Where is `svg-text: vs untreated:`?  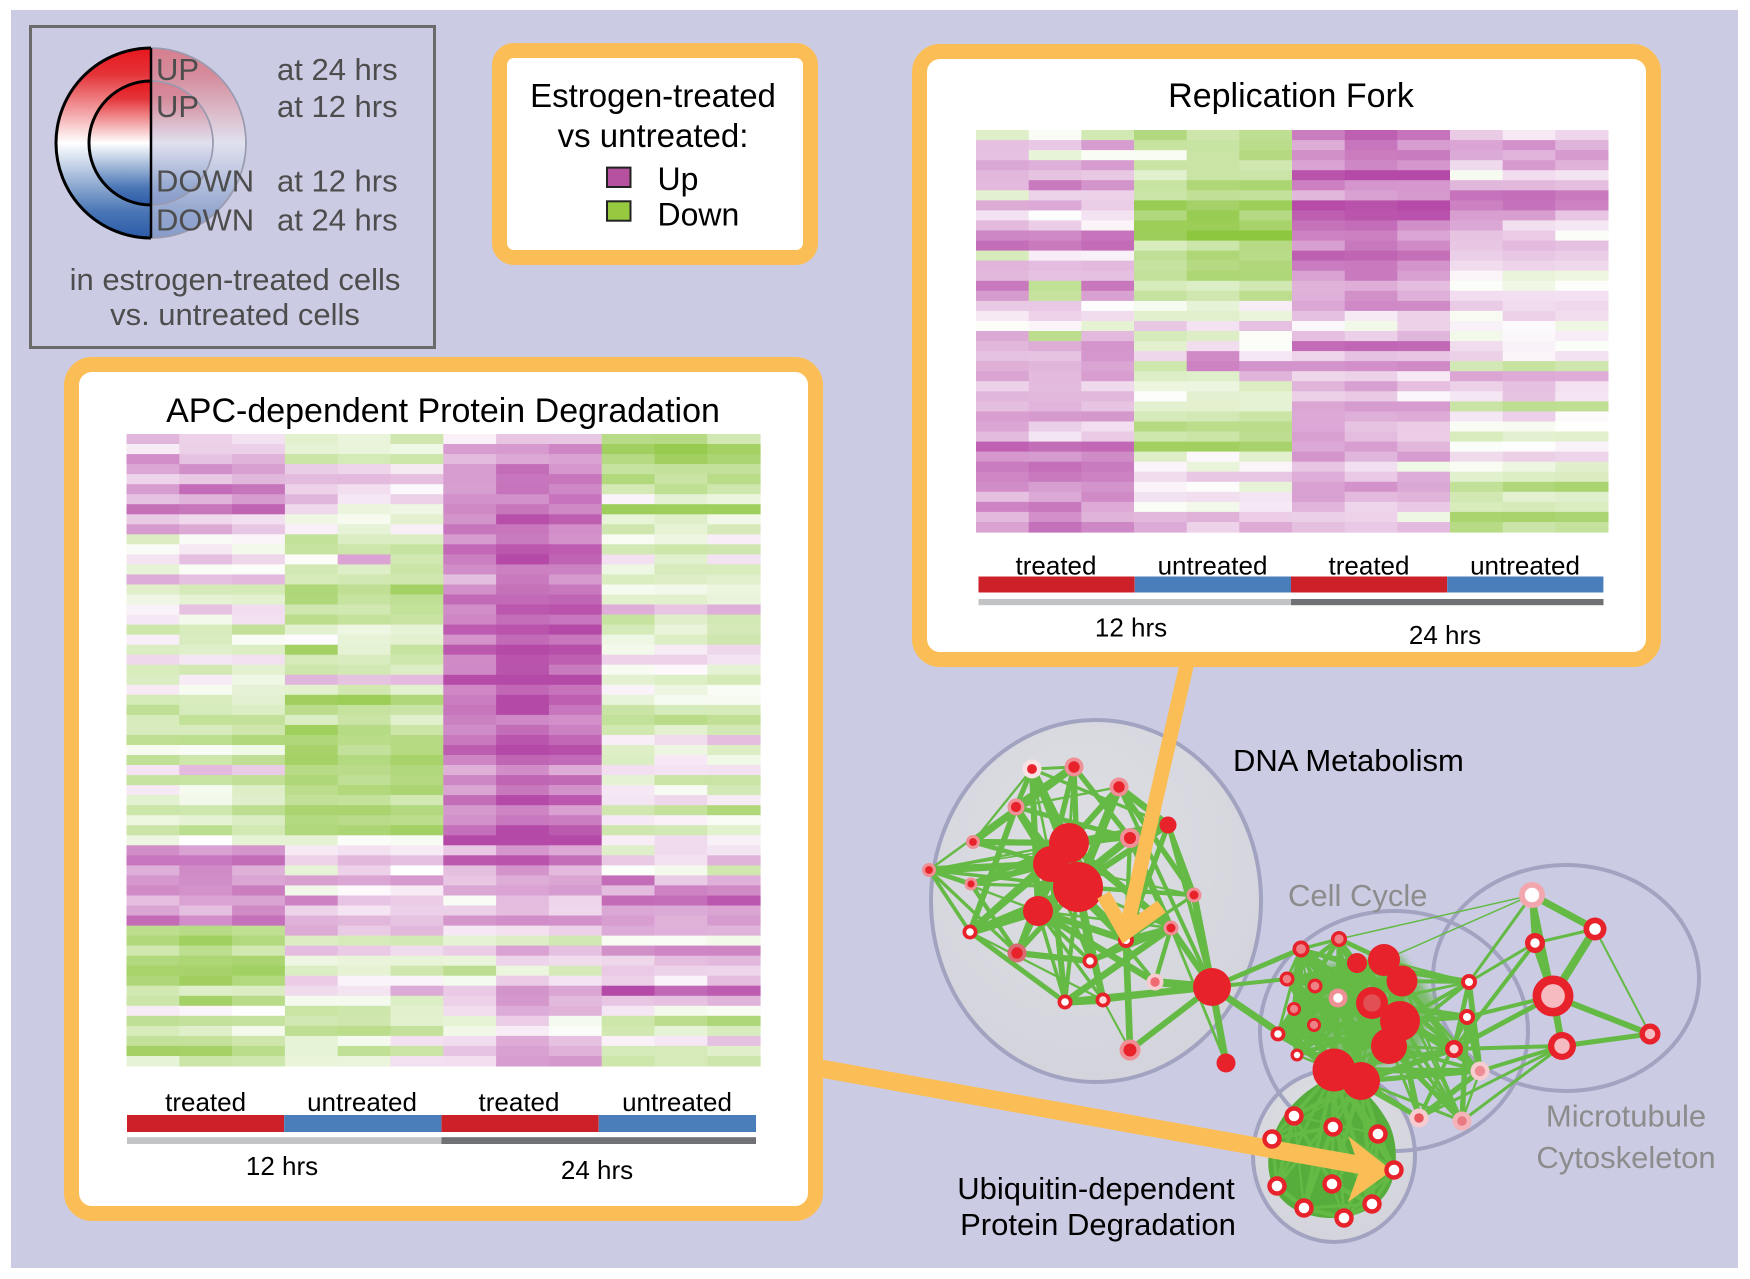 svg-text: vs untreated: is located at coordinates (653, 135).